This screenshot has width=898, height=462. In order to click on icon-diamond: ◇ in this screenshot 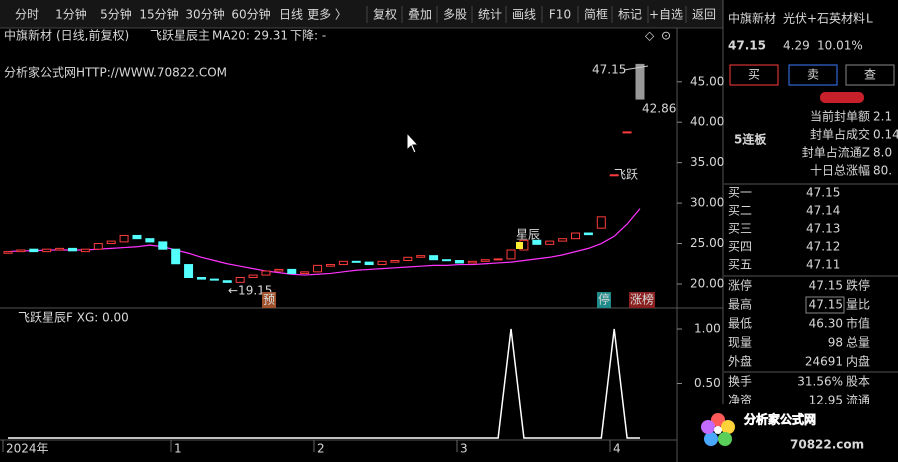, I will do `click(650, 36)`.